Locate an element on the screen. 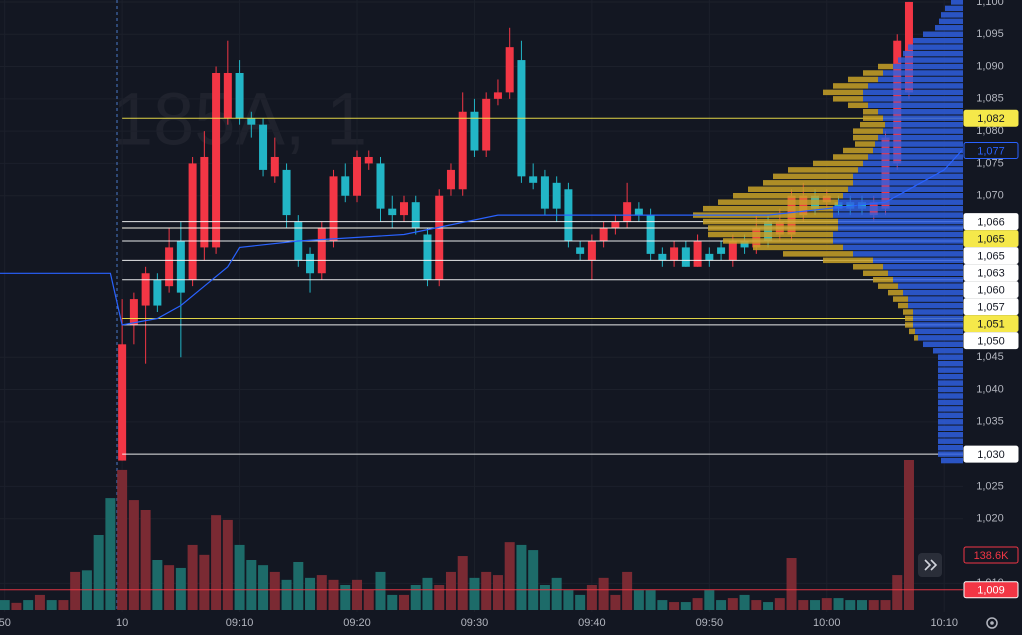  price-badge-label: 1,057 is located at coordinates (991, 307).